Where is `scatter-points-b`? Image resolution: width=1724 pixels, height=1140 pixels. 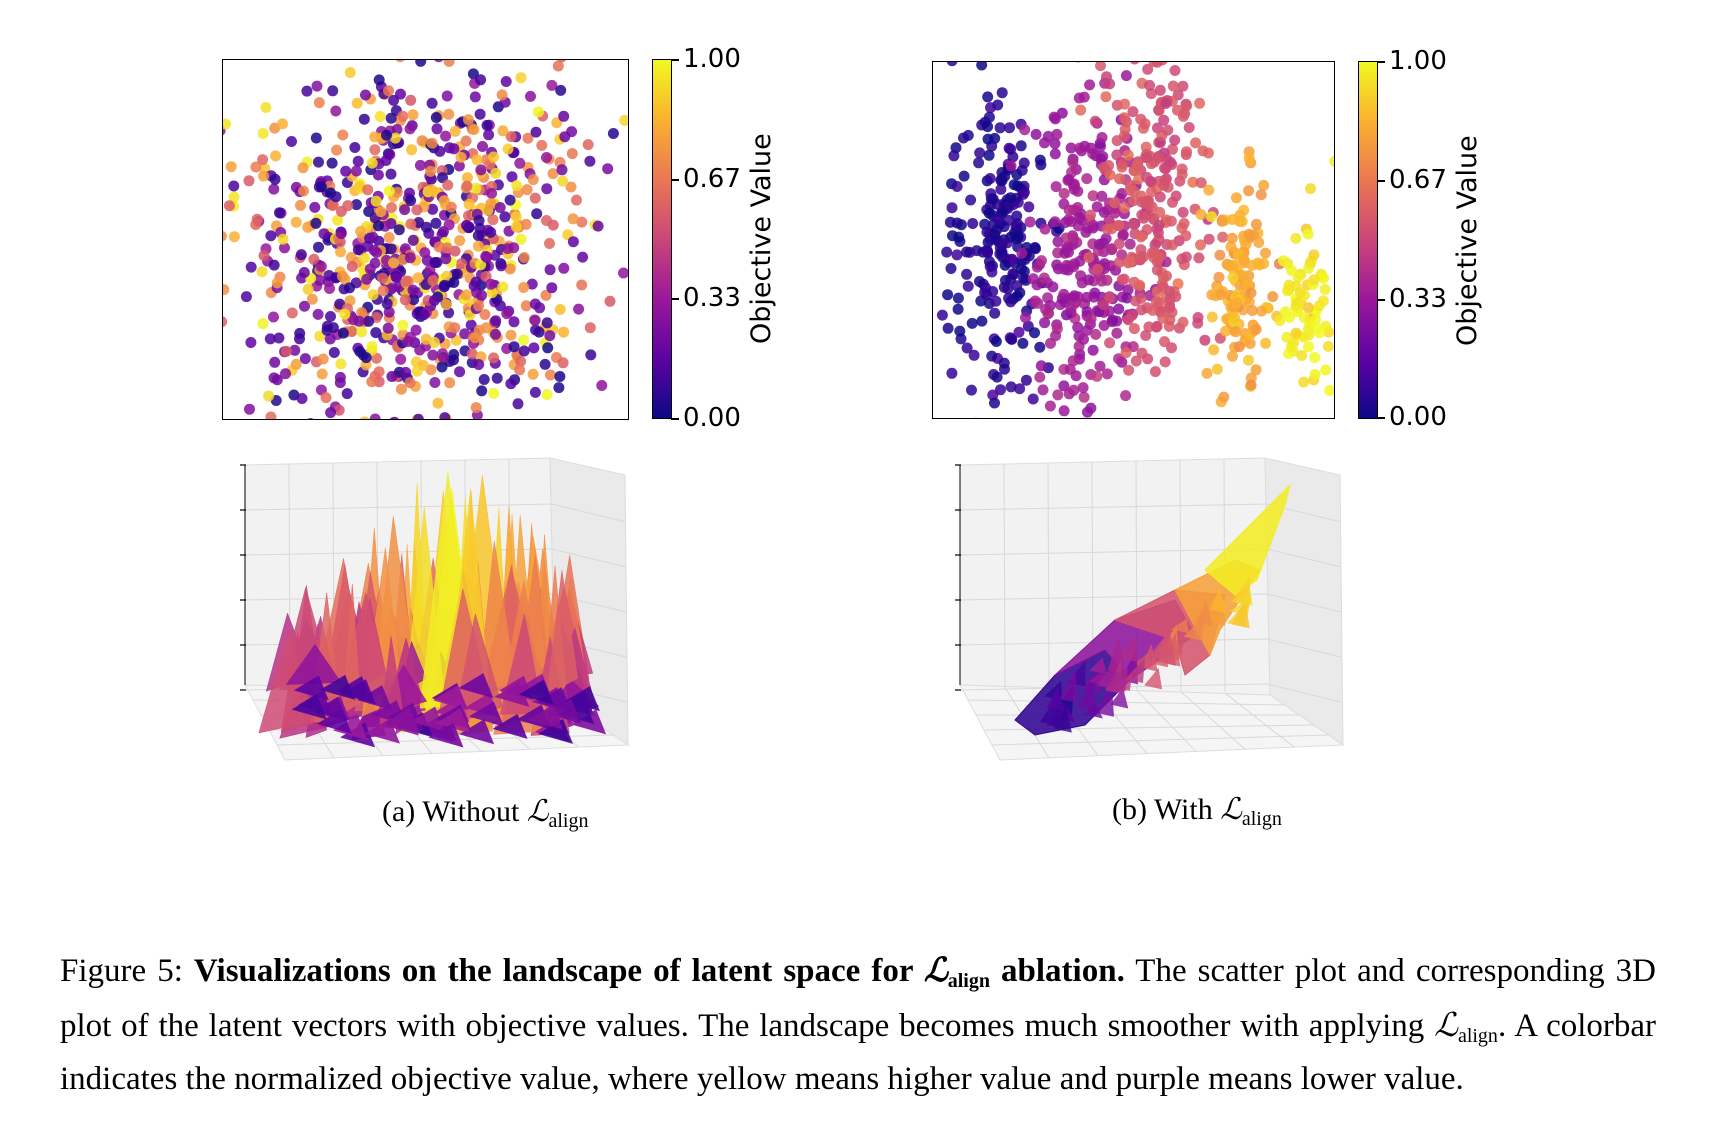
scatter-points-b is located at coordinates (1135, 240).